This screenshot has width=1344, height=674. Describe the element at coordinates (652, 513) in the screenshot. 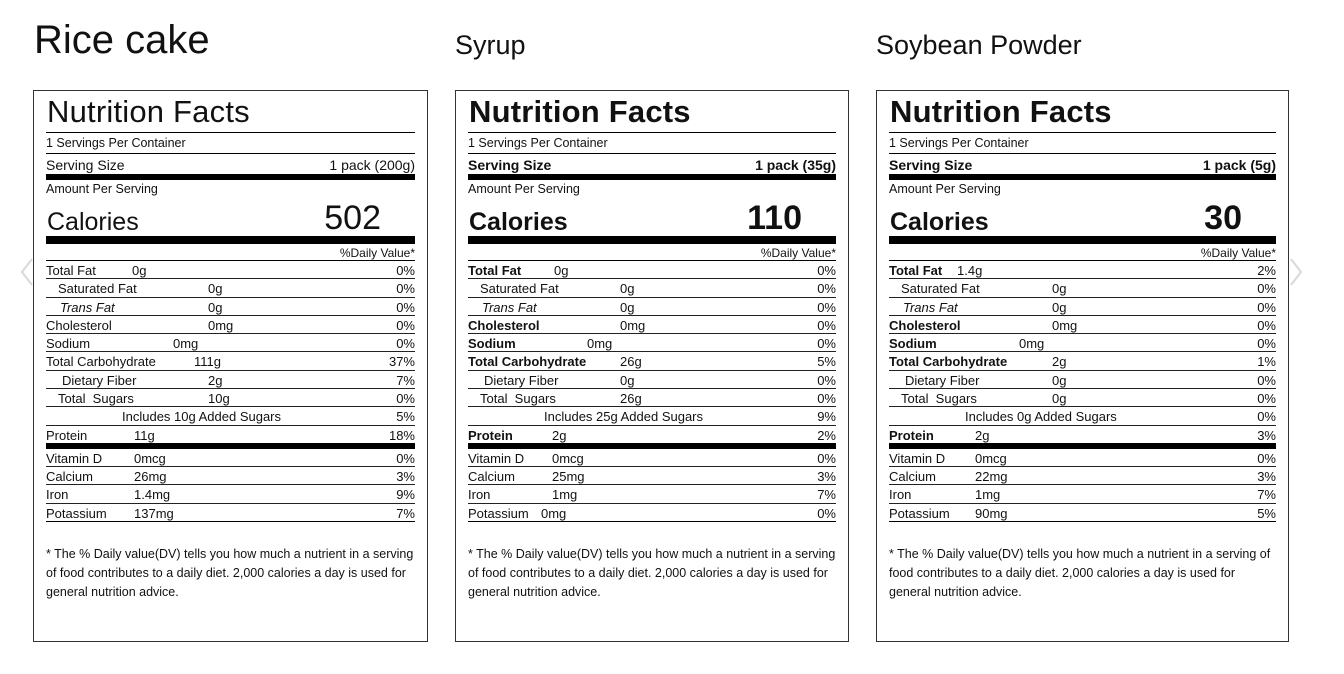

I see `nutrient-row-potassium: Potassium 0mg 0%` at that location.